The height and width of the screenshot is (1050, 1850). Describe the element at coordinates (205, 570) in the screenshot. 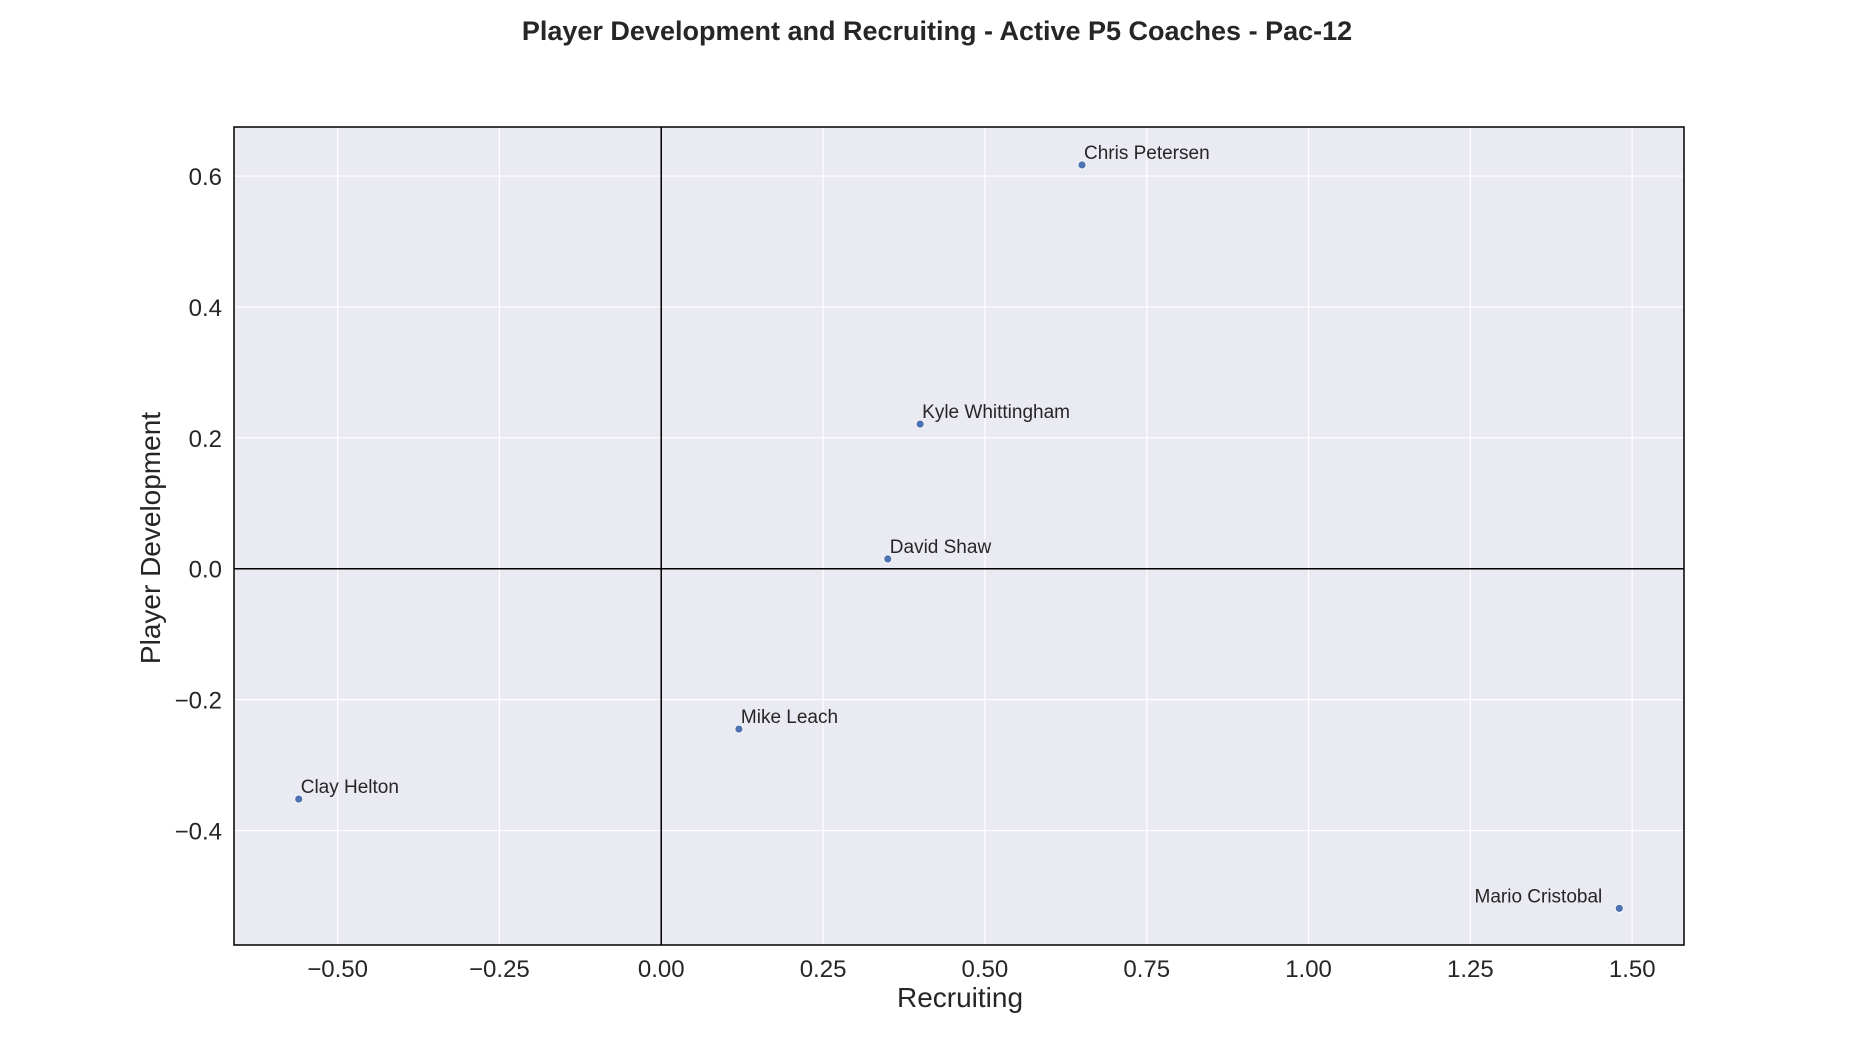

I see `y-tick-label: 0.0` at that location.